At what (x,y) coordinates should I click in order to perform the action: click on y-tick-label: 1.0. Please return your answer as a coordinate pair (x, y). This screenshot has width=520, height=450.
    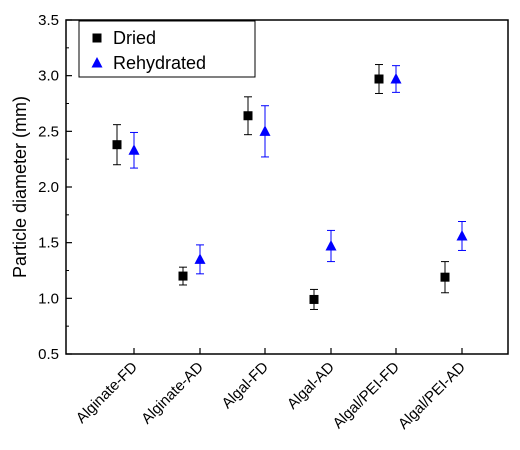
    Looking at the image, I should click on (48, 298).